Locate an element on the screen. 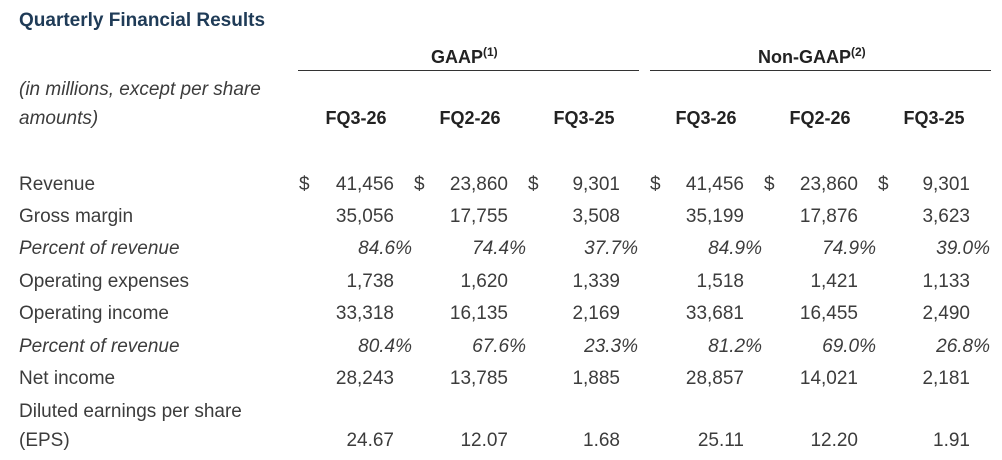 The image size is (1002, 460). nongaap-footnote-ref: (2) is located at coordinates (858, 52).